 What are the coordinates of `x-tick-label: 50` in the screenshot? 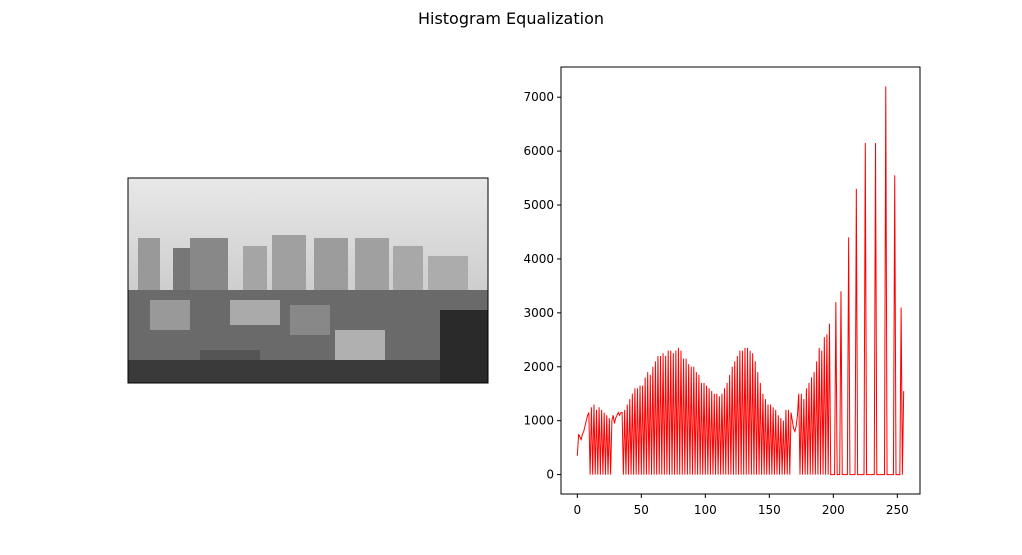 It's located at (641, 510).